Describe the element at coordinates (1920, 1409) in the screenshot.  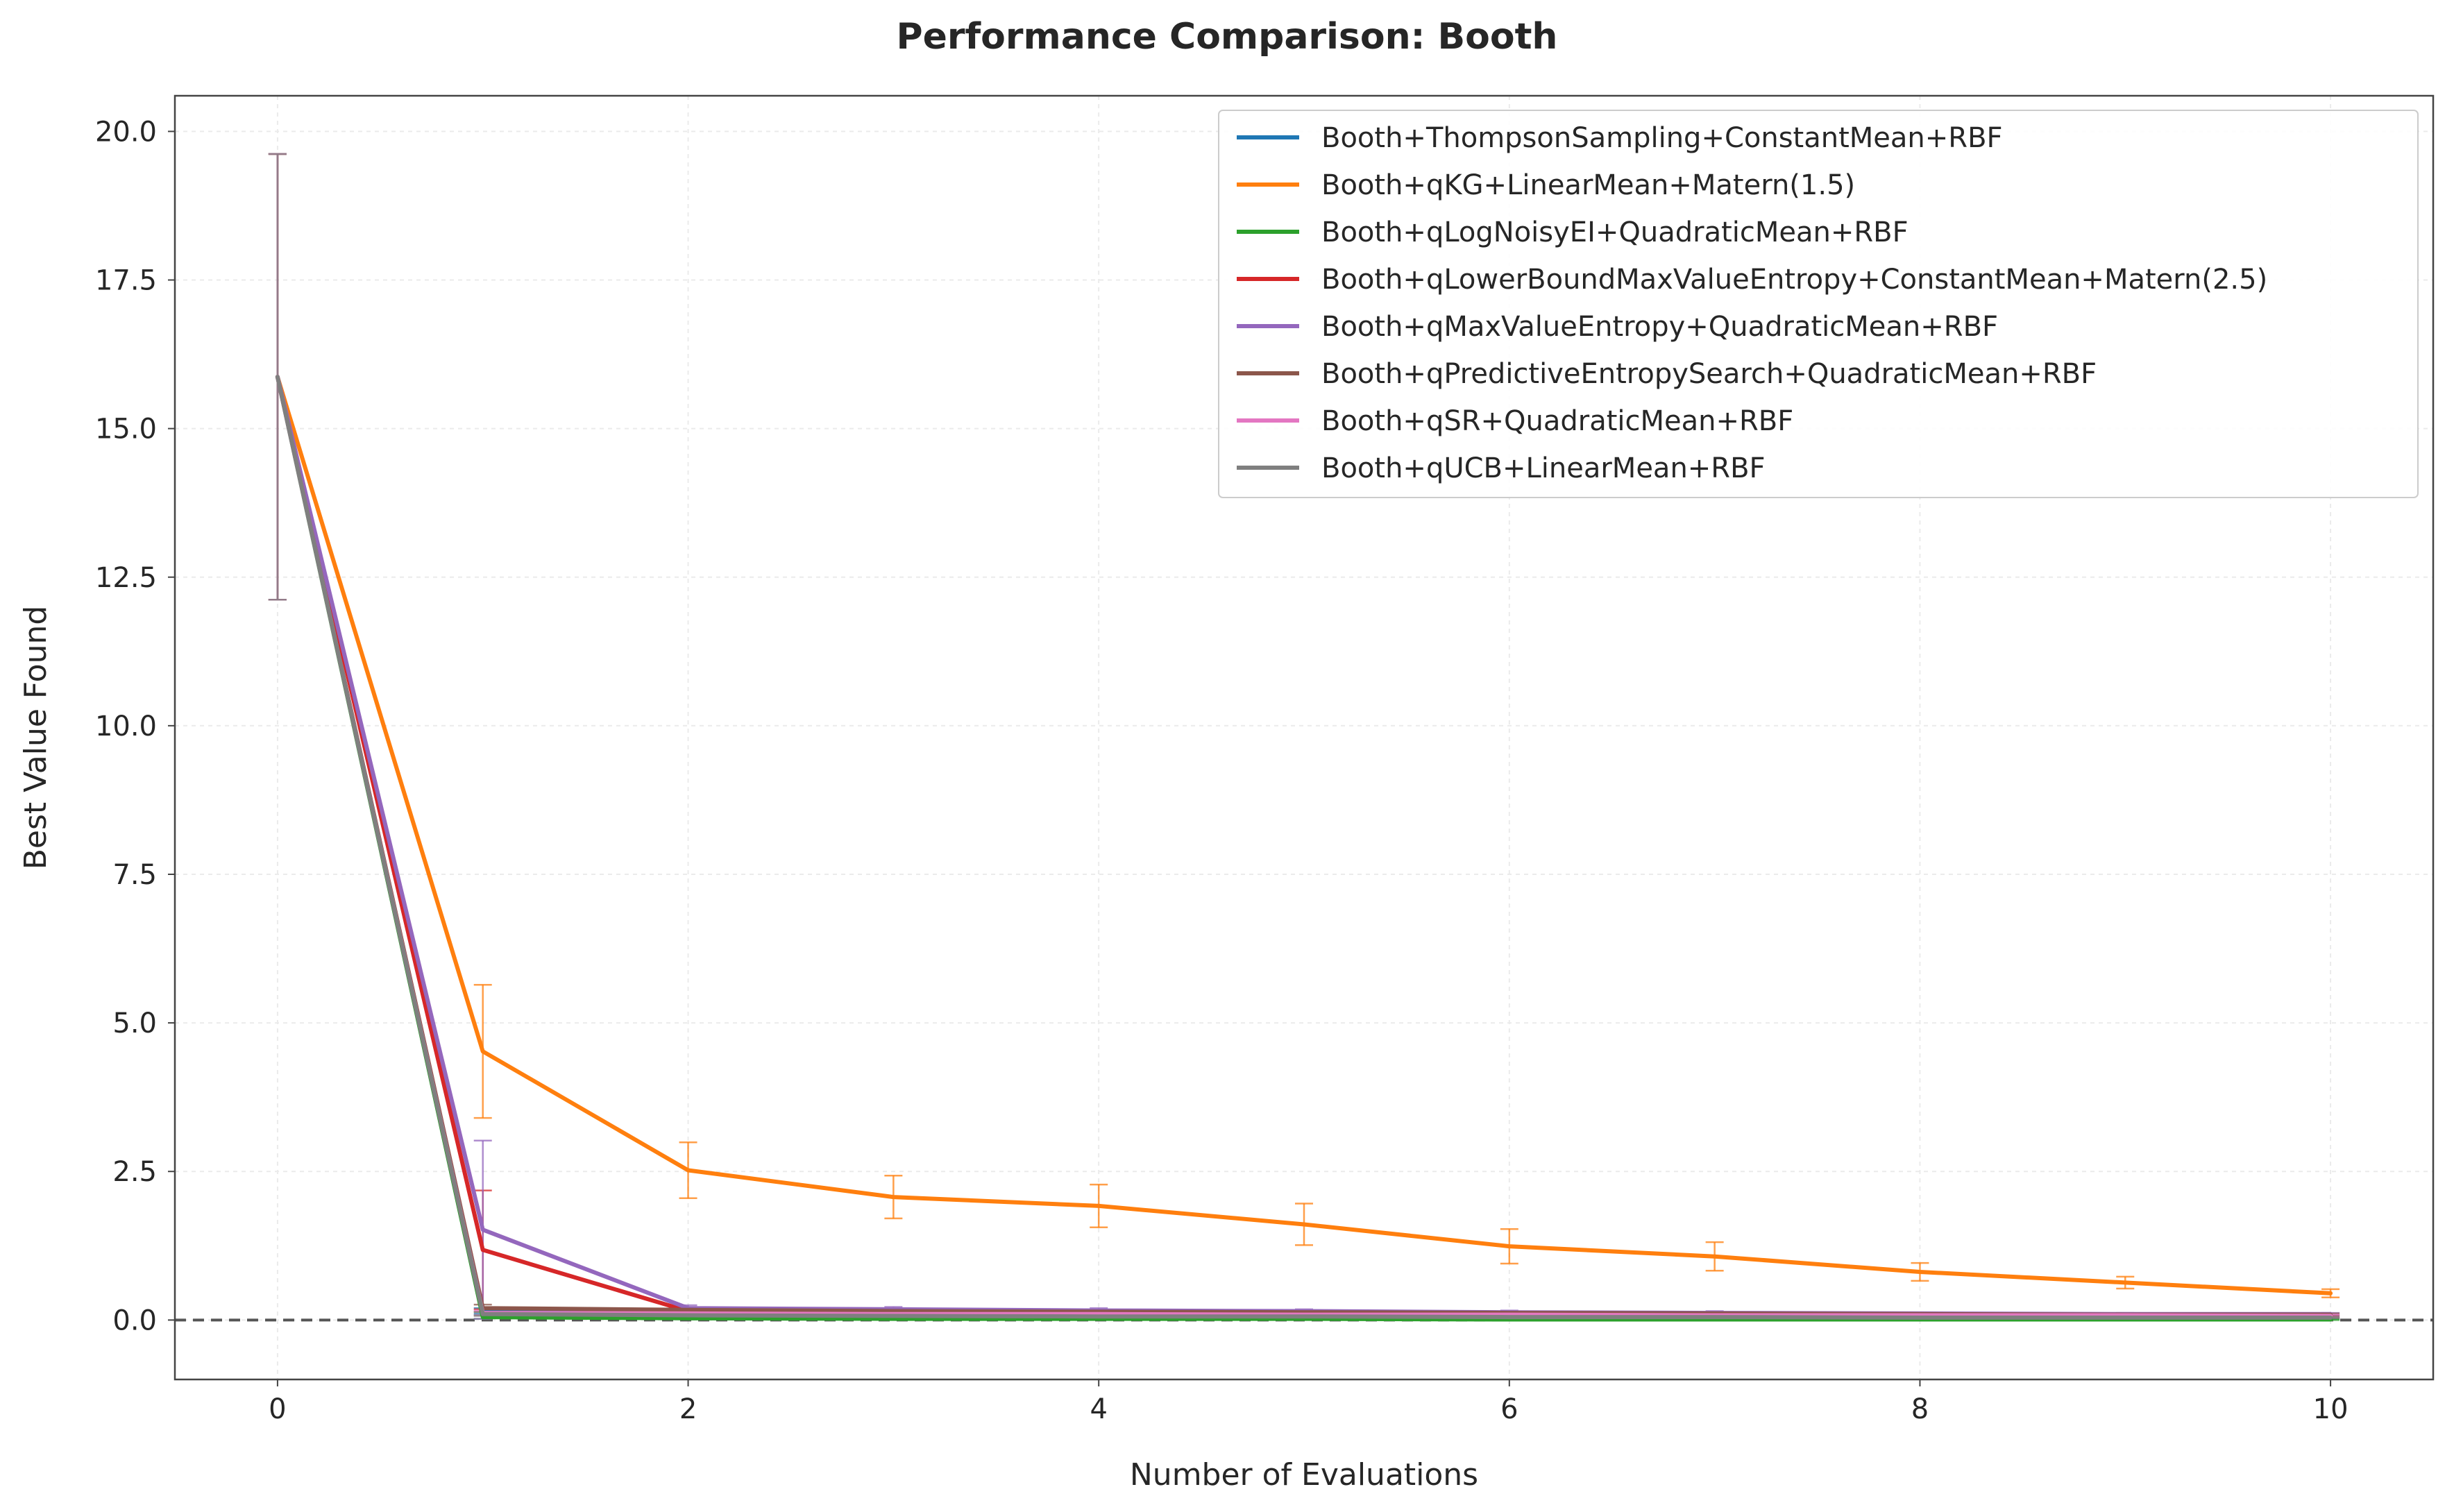
I see `x-tick-label-4: 8` at that location.